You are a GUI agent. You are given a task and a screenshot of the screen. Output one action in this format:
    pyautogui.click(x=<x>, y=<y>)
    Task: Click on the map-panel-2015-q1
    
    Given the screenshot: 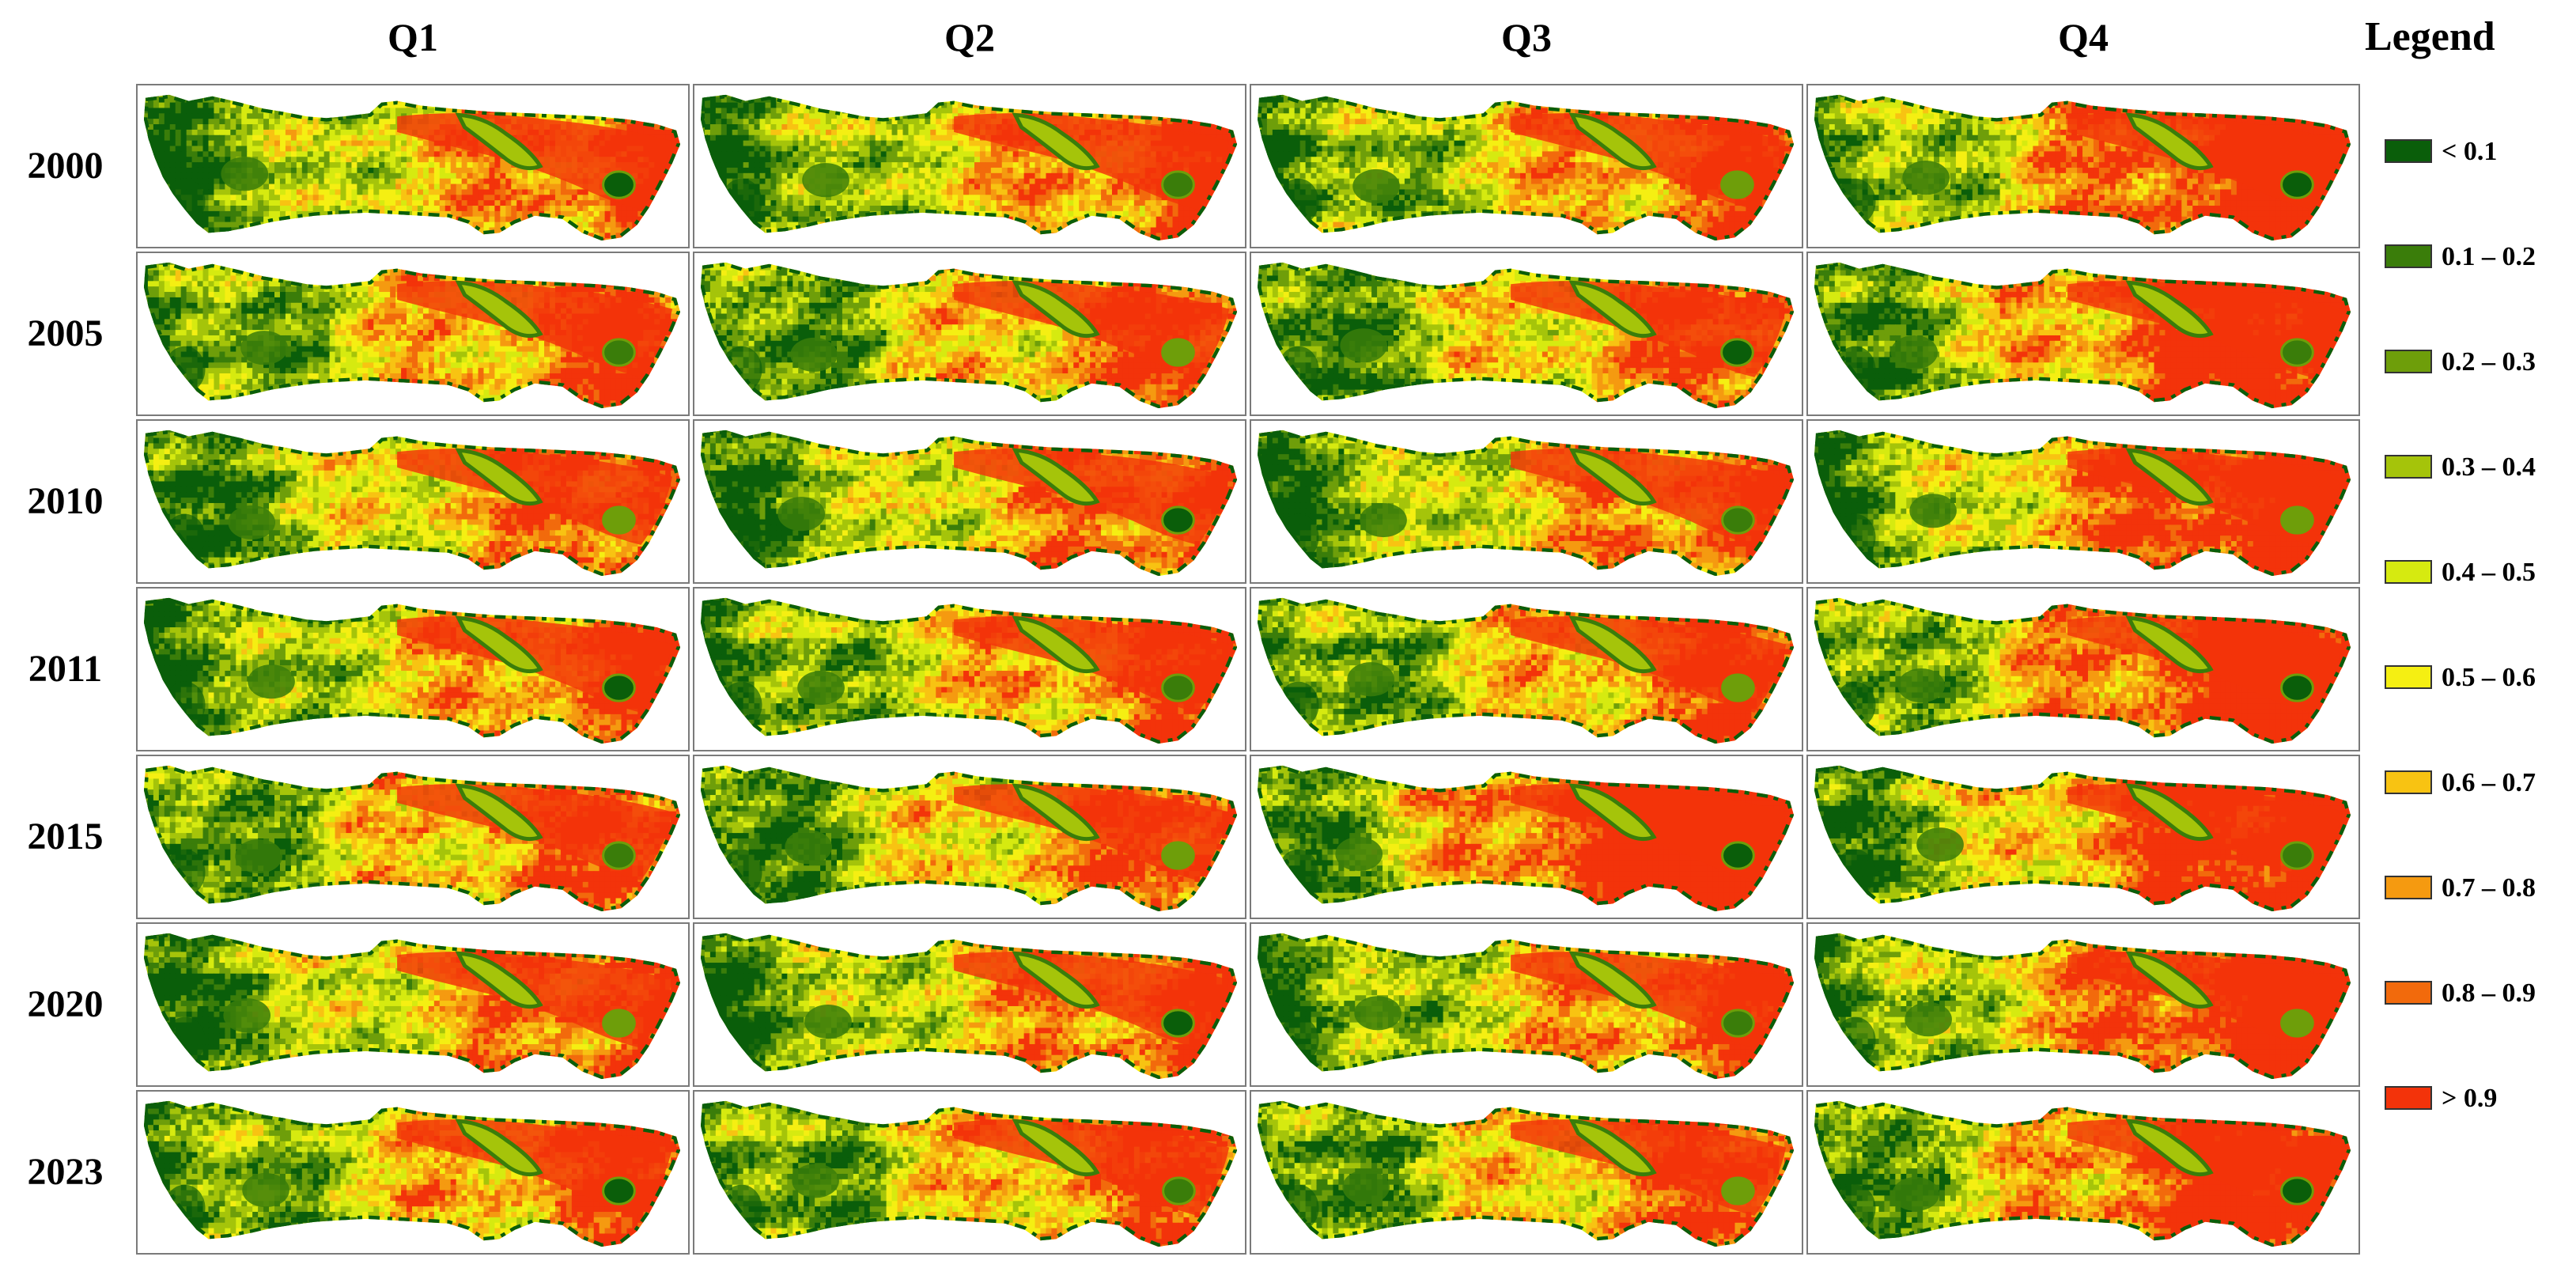 What is the action you would take?
    pyautogui.click(x=413, y=837)
    